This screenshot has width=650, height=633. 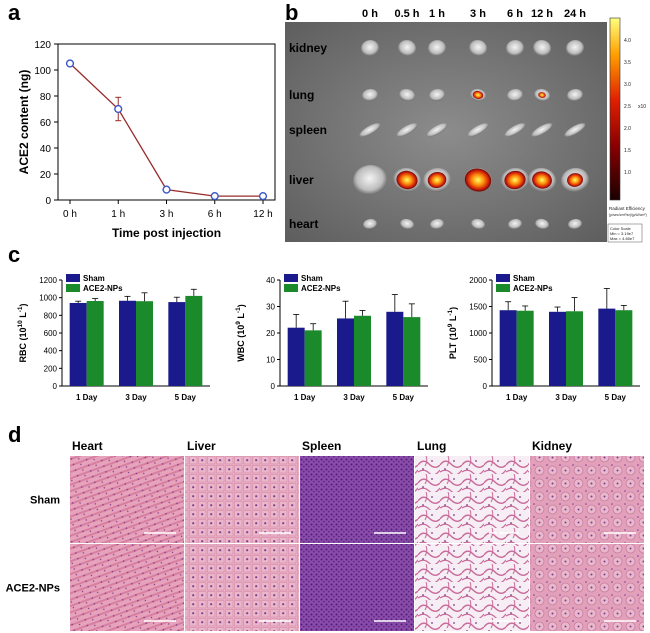 What do you see at coordinates (118, 214) in the screenshot?
I see `x-tick-label: 1 h` at bounding box center [118, 214].